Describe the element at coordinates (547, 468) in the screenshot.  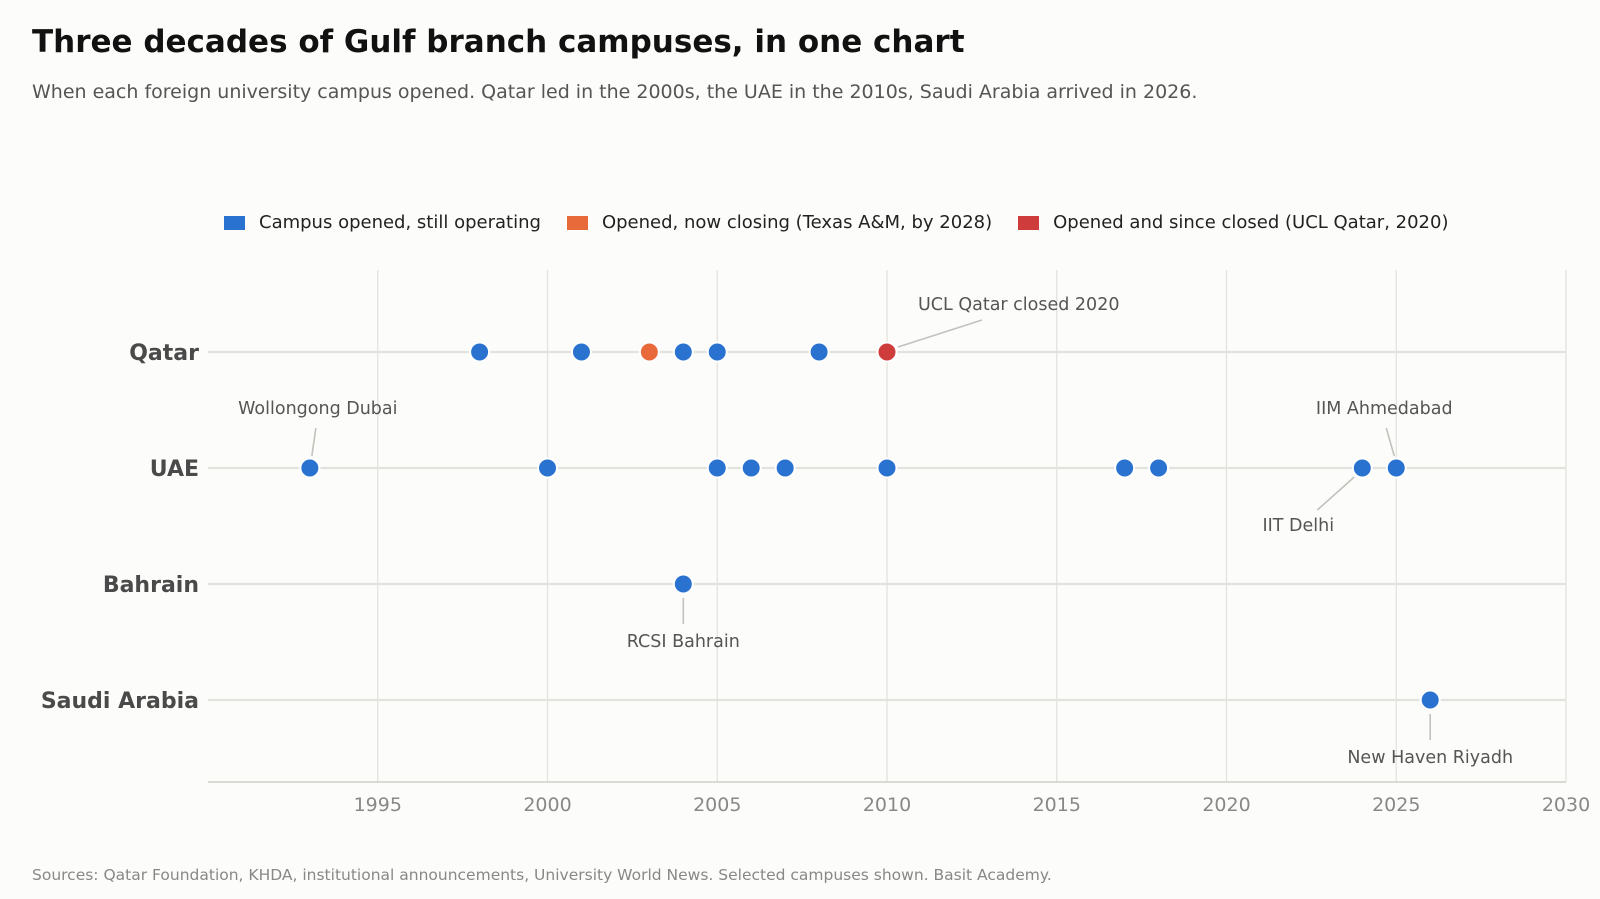
I see `point-uae-2000` at that location.